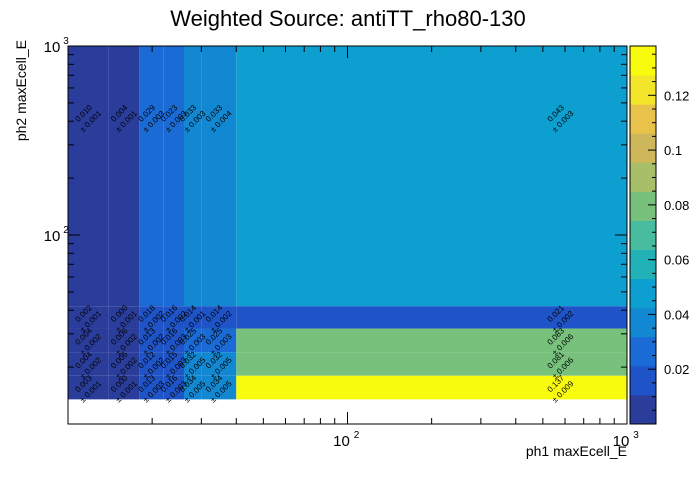 The image size is (696, 477). Describe the element at coordinates (636, 435) in the screenshot. I see `x-tick-label-exponent: 3` at that location.